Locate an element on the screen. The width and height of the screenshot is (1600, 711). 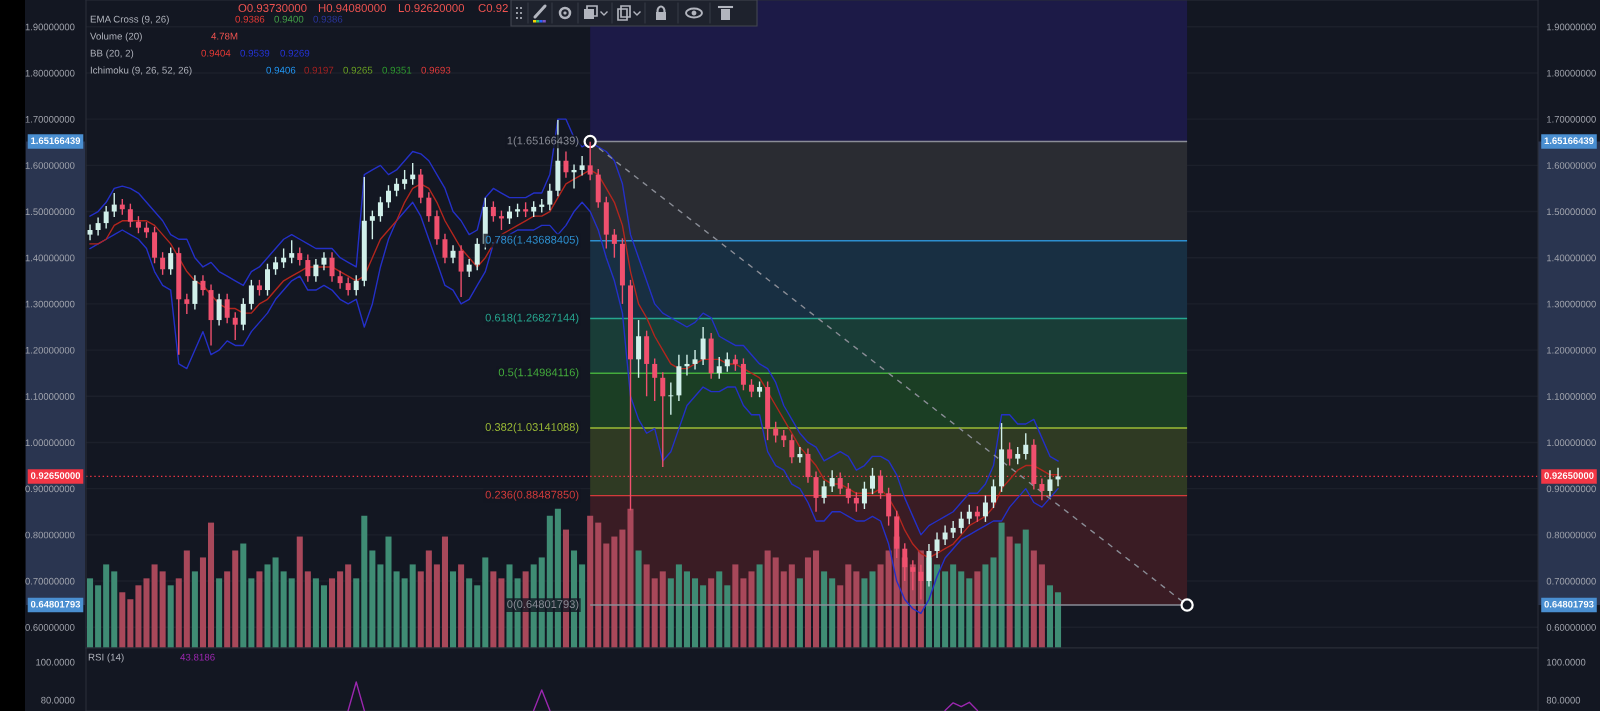
y2-tick-label: 1.00000000 is located at coordinates (1571, 442).